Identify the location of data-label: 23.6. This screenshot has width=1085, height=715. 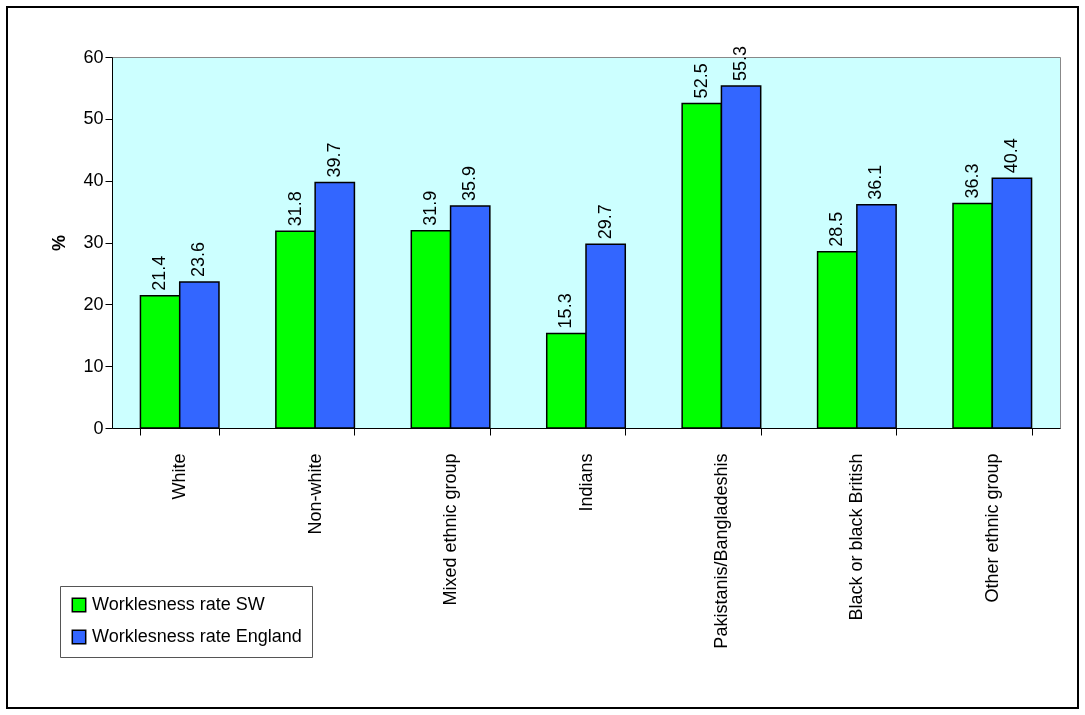
(198, 260).